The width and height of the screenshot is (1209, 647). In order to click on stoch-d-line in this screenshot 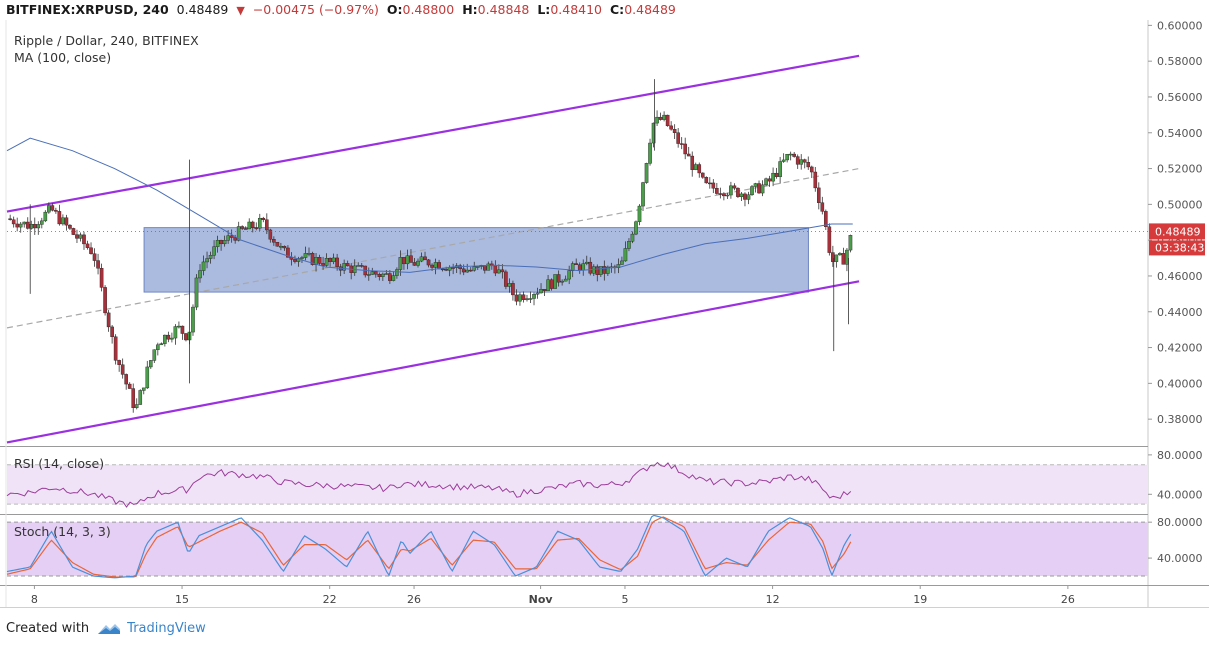, I will do `click(429, 547)`.